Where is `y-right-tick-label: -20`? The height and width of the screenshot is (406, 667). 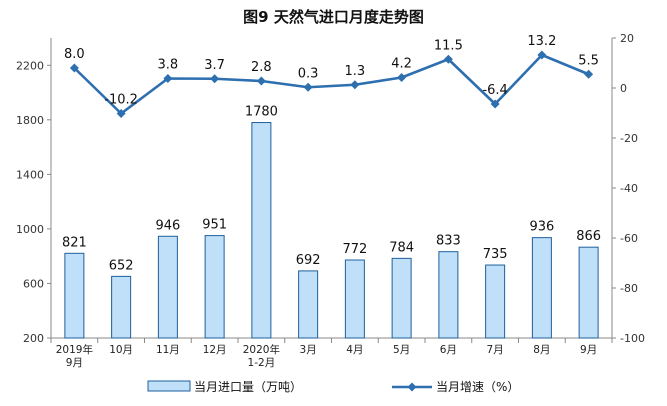 y-right-tick-label: -20 is located at coordinates (629, 138).